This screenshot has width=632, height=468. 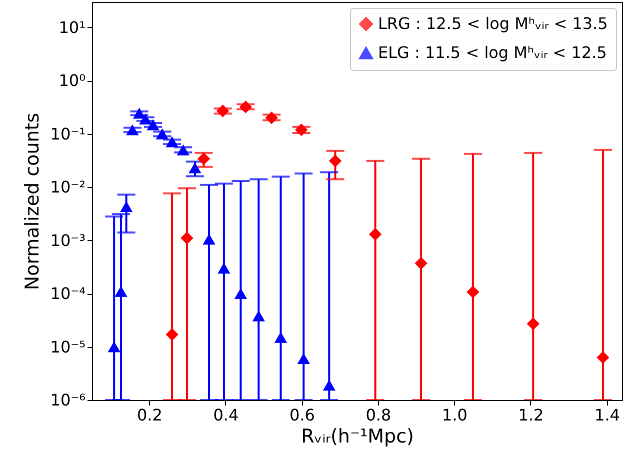 I want to click on y-tick-label: 10⁻⁴, so click(x=68, y=294).